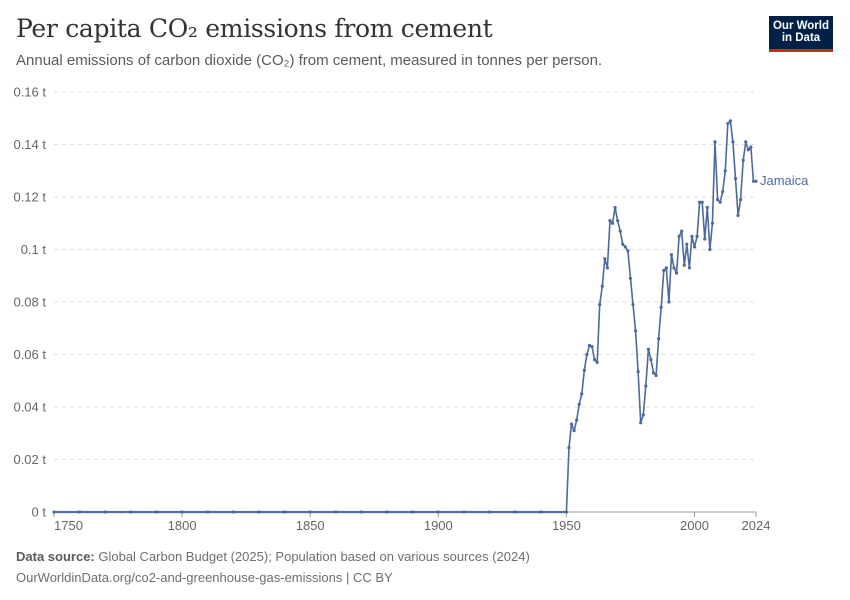  What do you see at coordinates (756, 525) in the screenshot?
I see `x-tick-label: 2024` at bounding box center [756, 525].